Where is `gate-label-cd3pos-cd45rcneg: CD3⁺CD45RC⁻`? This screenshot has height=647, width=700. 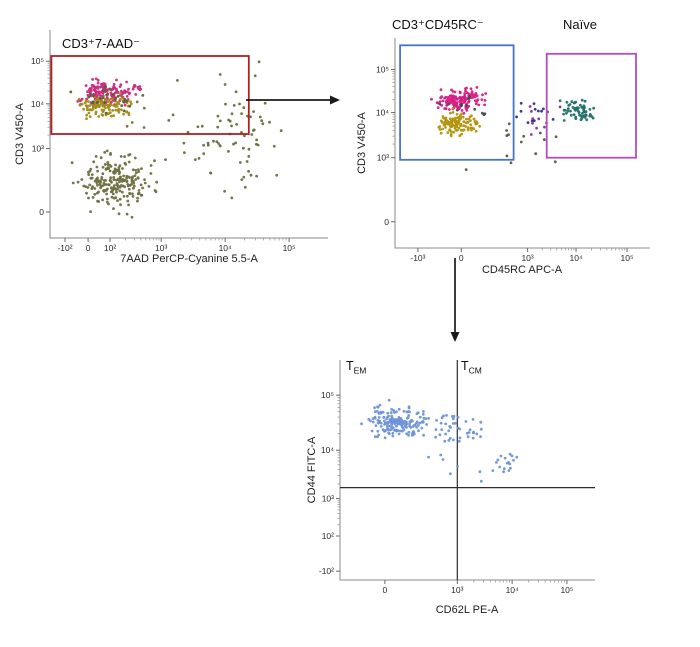
gate-label-cd3pos-cd45rcneg: CD3⁺CD45RC⁻ is located at coordinates (438, 24).